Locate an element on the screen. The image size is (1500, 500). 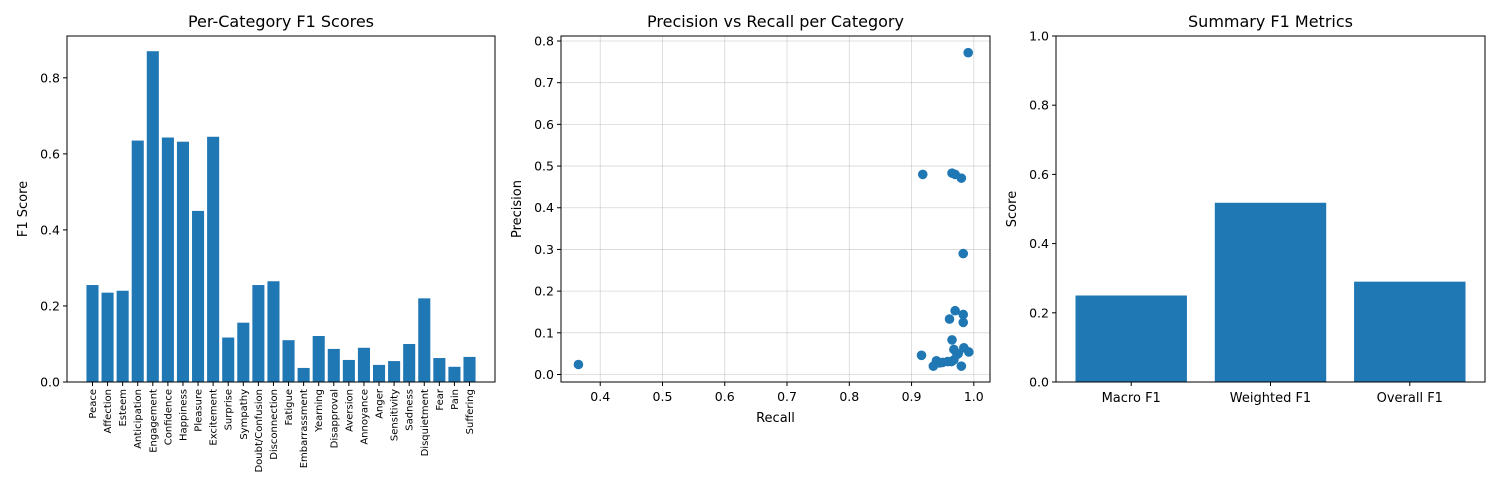
x-tick-label: 1.0 is located at coordinates (974, 396).